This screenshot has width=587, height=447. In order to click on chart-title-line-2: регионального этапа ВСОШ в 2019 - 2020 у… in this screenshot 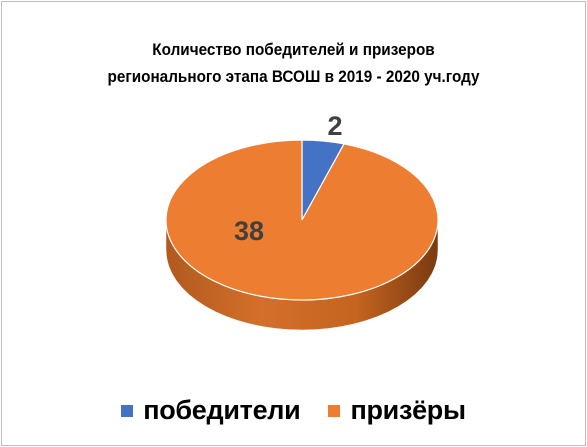, I will do `click(293, 76)`.